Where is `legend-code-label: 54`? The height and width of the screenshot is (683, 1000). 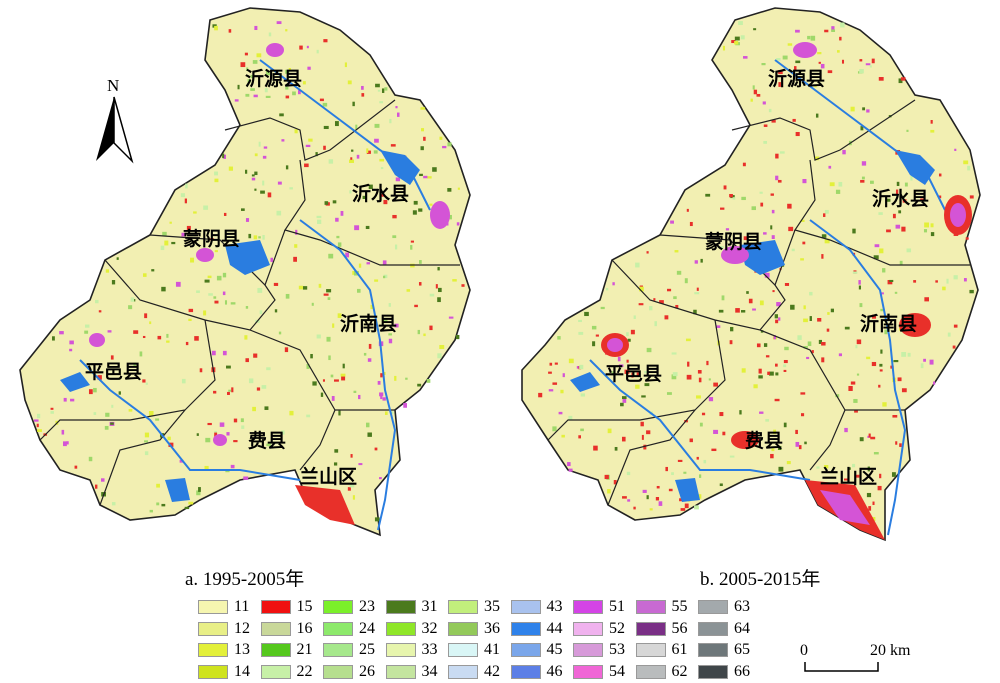 legend-code-label: 54 is located at coordinates (617, 671).